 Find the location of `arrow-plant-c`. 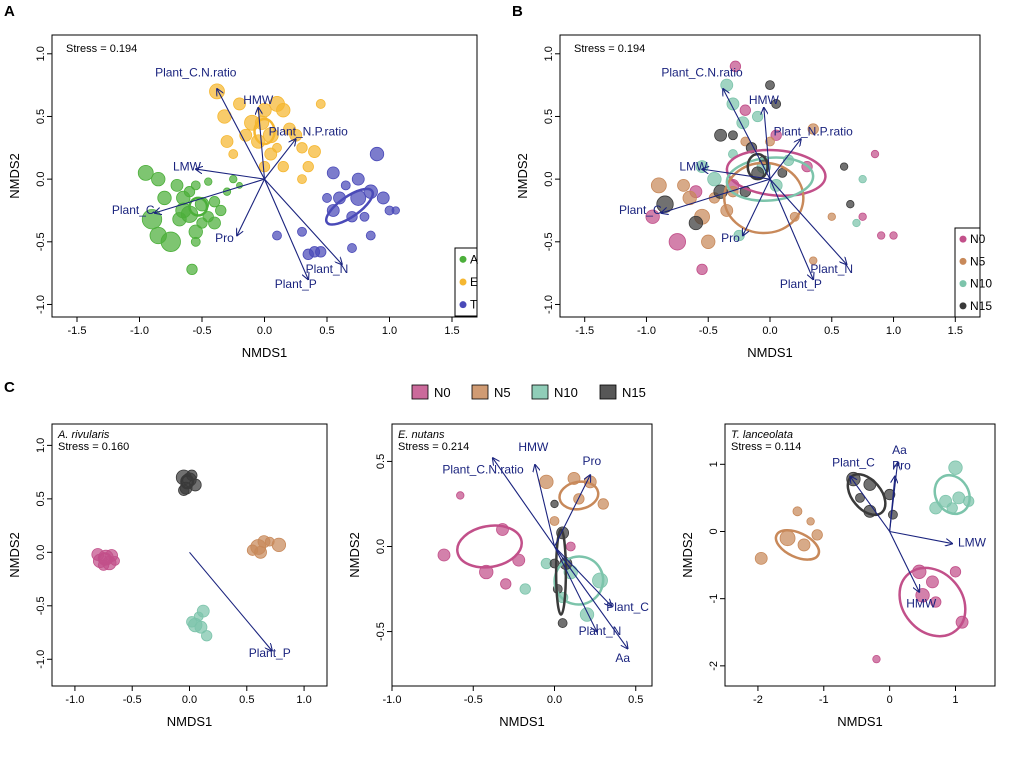

arrow-plant-c is located at coordinates (716, 195).